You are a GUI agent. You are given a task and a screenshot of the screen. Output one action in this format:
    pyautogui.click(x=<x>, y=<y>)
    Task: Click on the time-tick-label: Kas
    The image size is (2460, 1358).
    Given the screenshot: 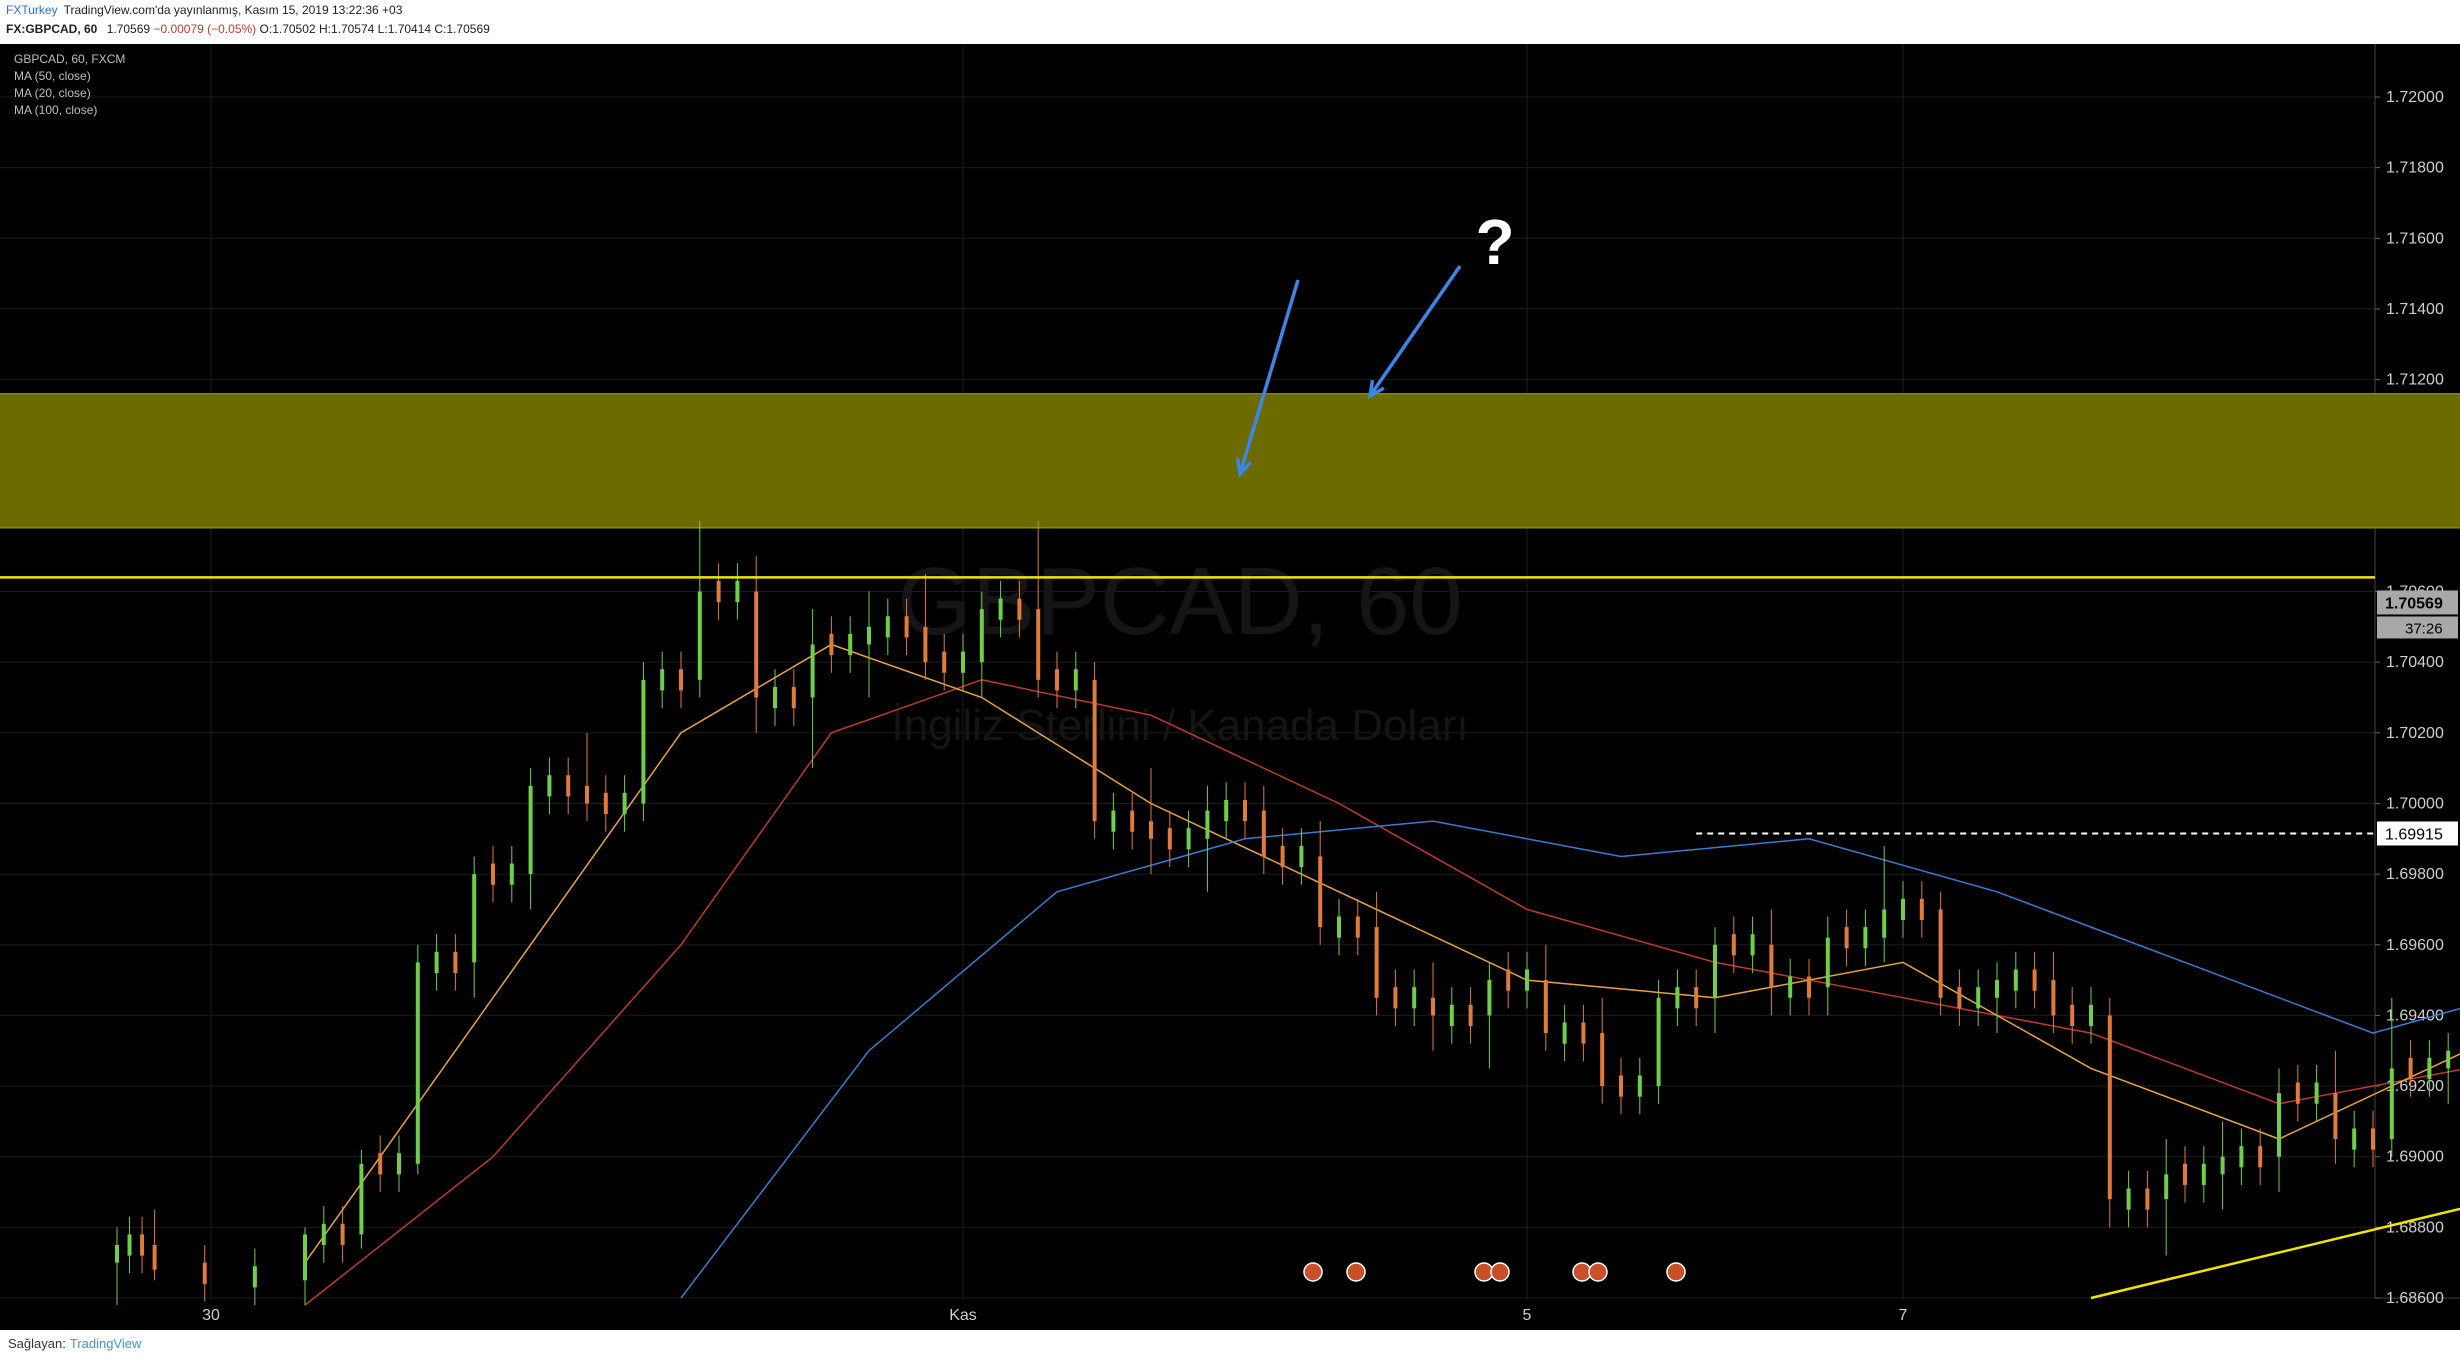 What is the action you would take?
    pyautogui.click(x=963, y=1315)
    